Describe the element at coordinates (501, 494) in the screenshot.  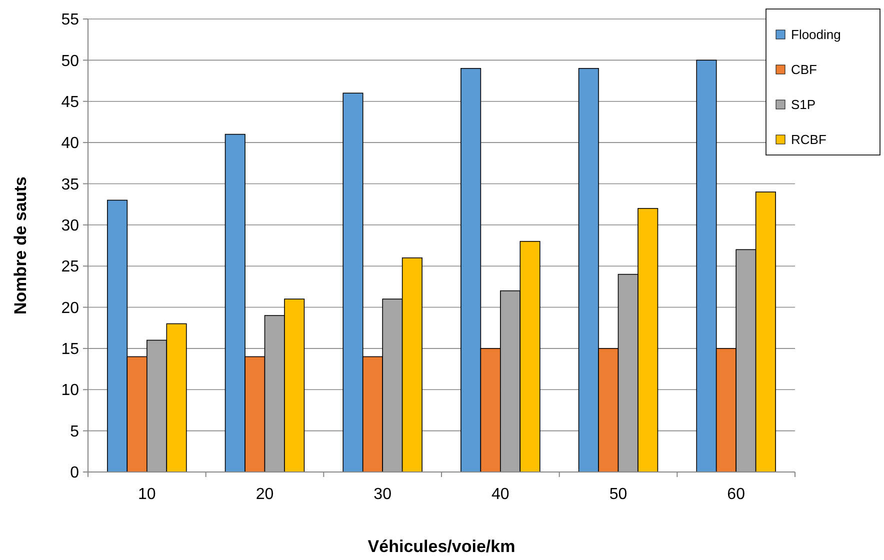
I see `x-tick-label: 40` at that location.